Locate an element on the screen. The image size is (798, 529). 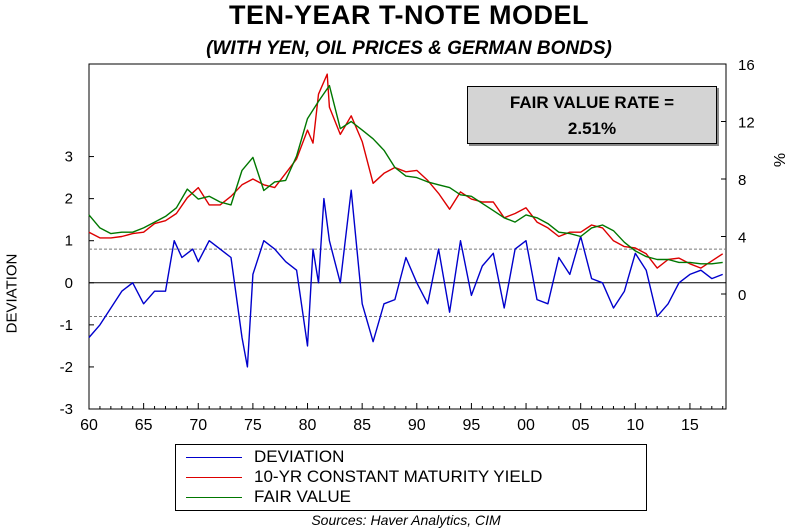
right-tick-label: 0 is located at coordinates (742, 295).